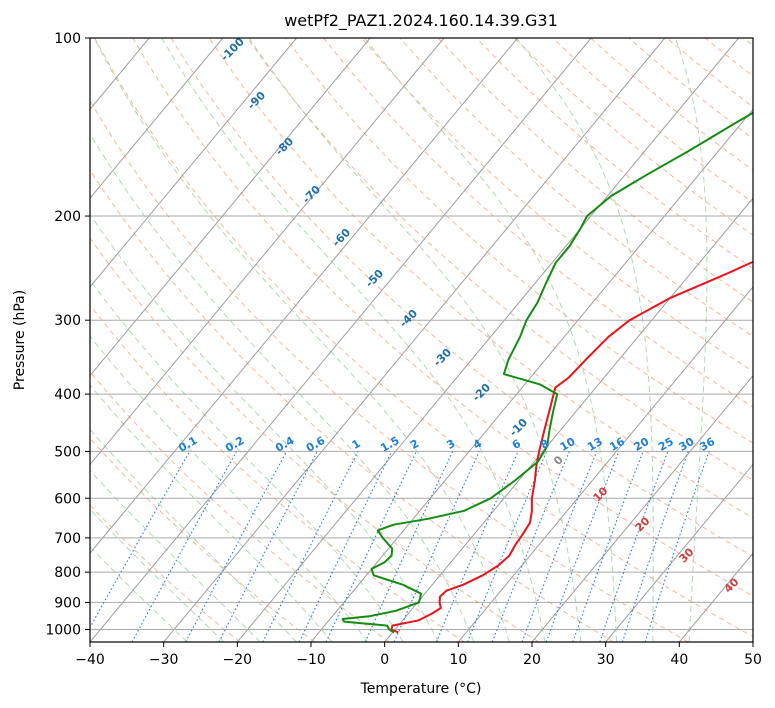 This screenshot has height=708, width=775. Describe the element at coordinates (384, 660) in the screenshot. I see `x-tick-label: 0` at that location.